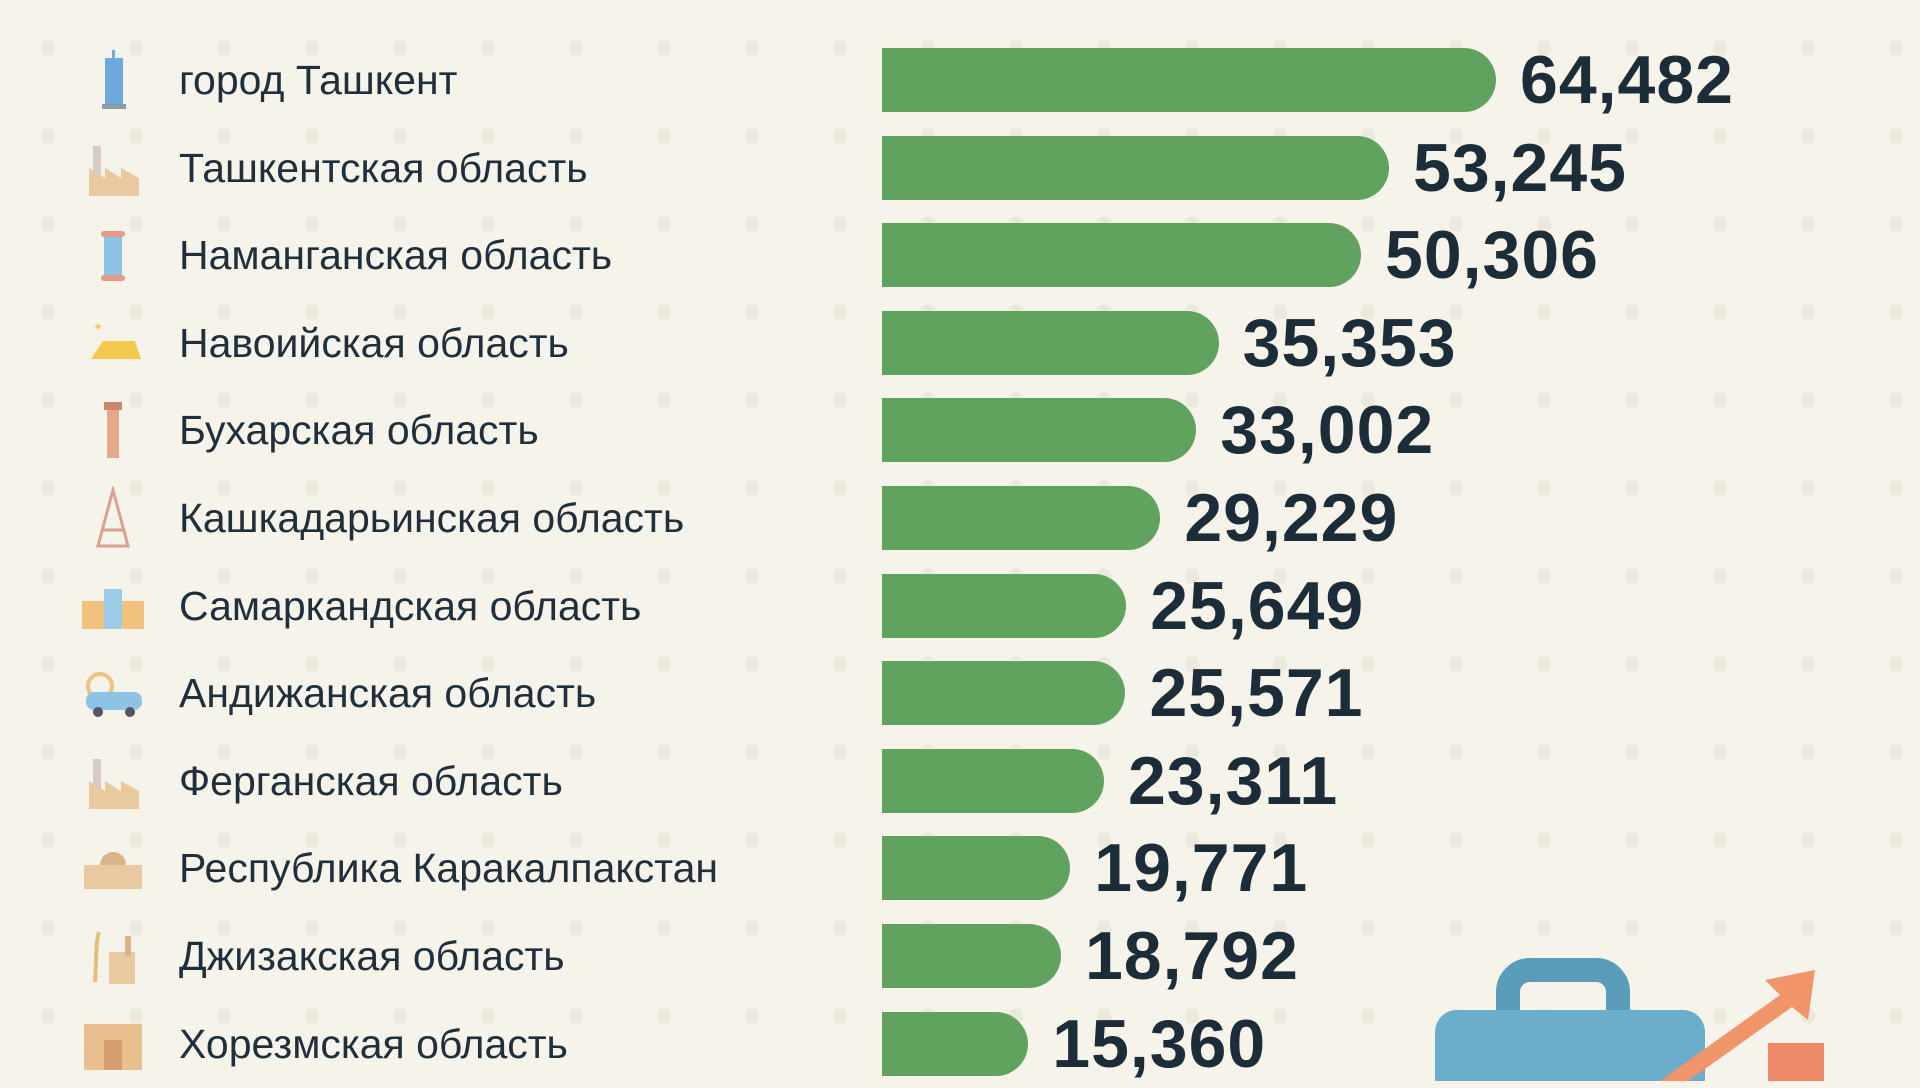 The image size is (1920, 1088). Describe the element at coordinates (1492, 255) in the screenshot. I see `value-label: 50,306` at that location.